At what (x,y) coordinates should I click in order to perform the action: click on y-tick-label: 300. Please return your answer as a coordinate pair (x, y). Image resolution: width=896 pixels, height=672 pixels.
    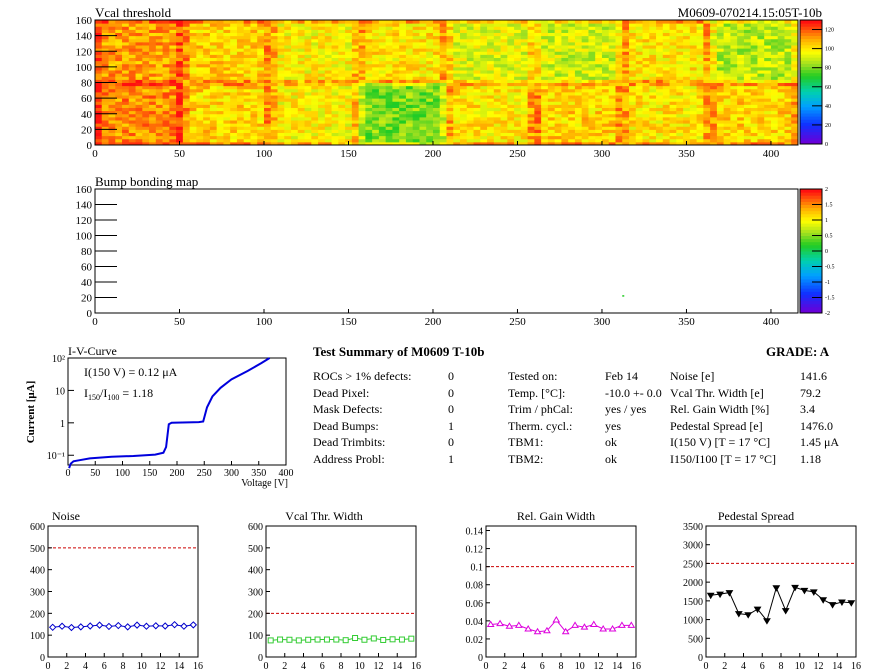
    Looking at the image, I should click on (37, 593).